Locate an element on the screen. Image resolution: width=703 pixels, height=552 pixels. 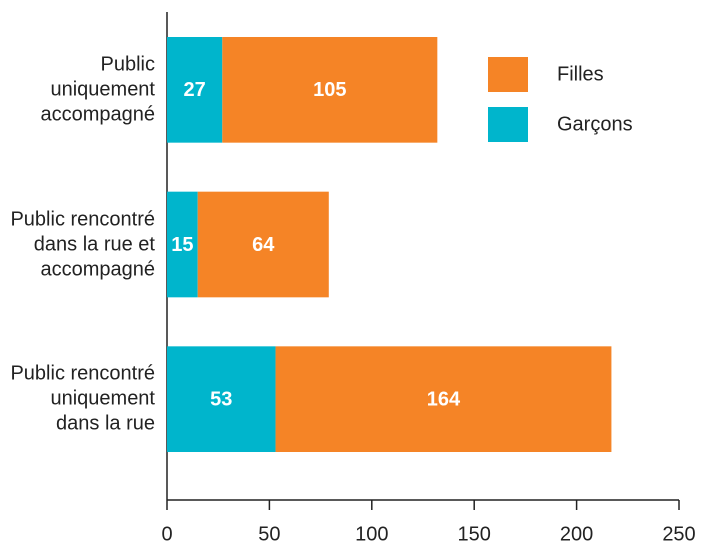
value-label: 164 is located at coordinates (444, 399).